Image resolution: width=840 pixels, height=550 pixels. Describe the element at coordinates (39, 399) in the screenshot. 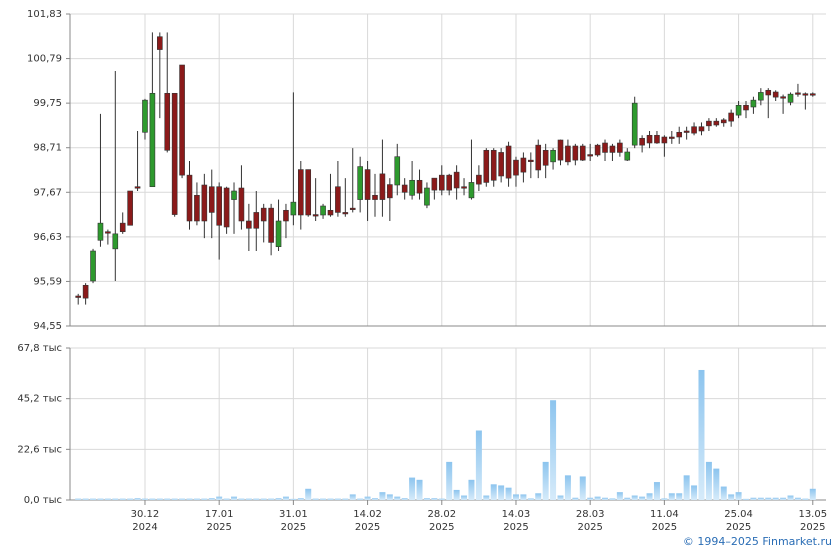

I see `y-tick-label: 45,2 тыс` at that location.